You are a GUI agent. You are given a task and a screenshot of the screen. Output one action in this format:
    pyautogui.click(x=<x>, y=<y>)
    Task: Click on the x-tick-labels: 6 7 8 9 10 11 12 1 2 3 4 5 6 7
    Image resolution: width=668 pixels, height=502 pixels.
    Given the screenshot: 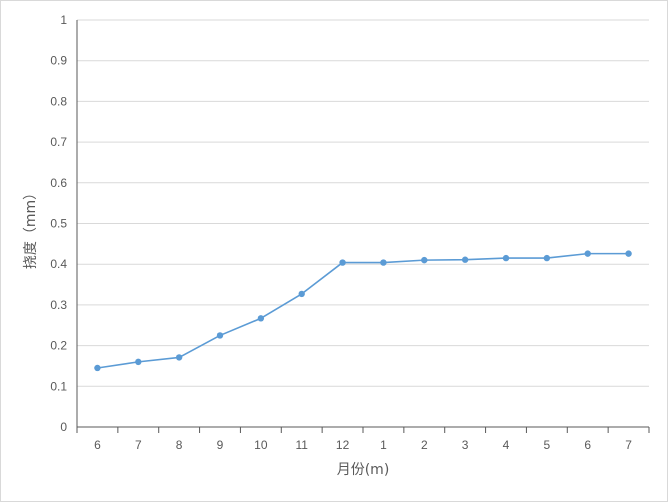 What is the action you would take?
    pyautogui.click(x=363, y=445)
    